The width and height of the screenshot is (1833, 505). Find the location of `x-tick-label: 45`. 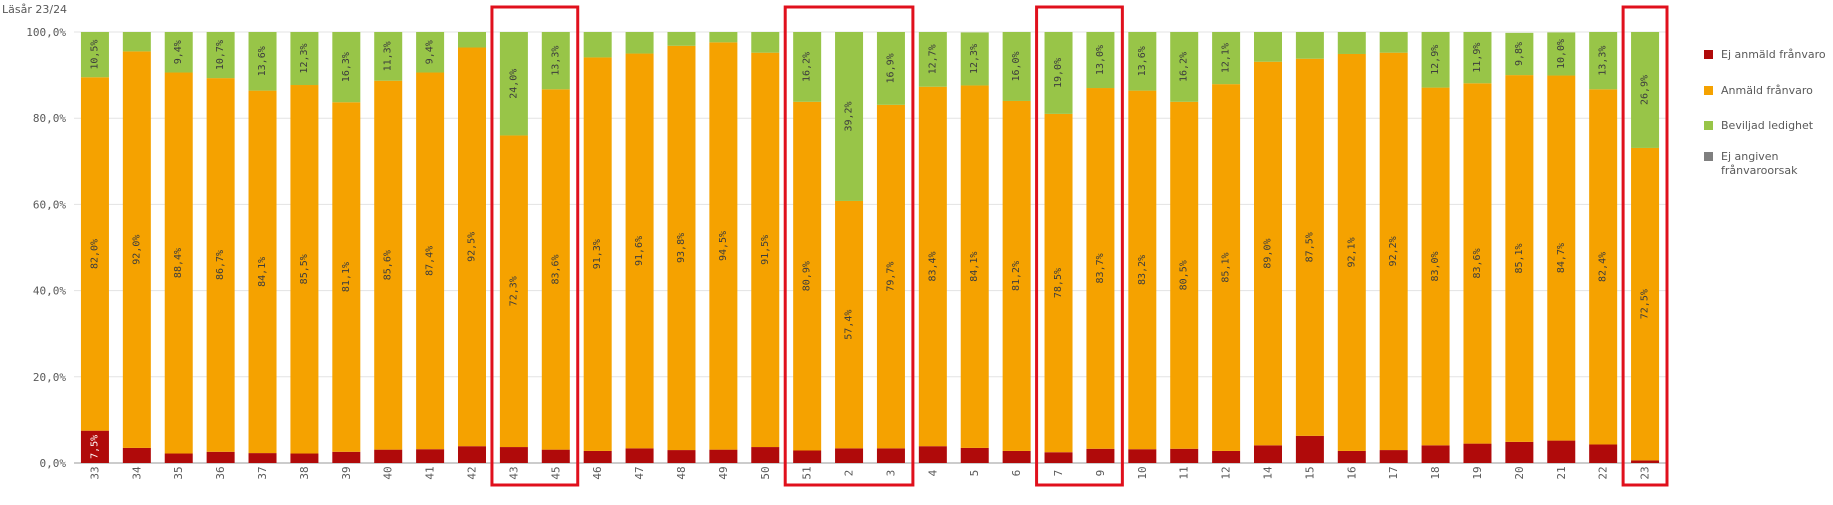

x-tick-label: 45 is located at coordinates (555, 472).